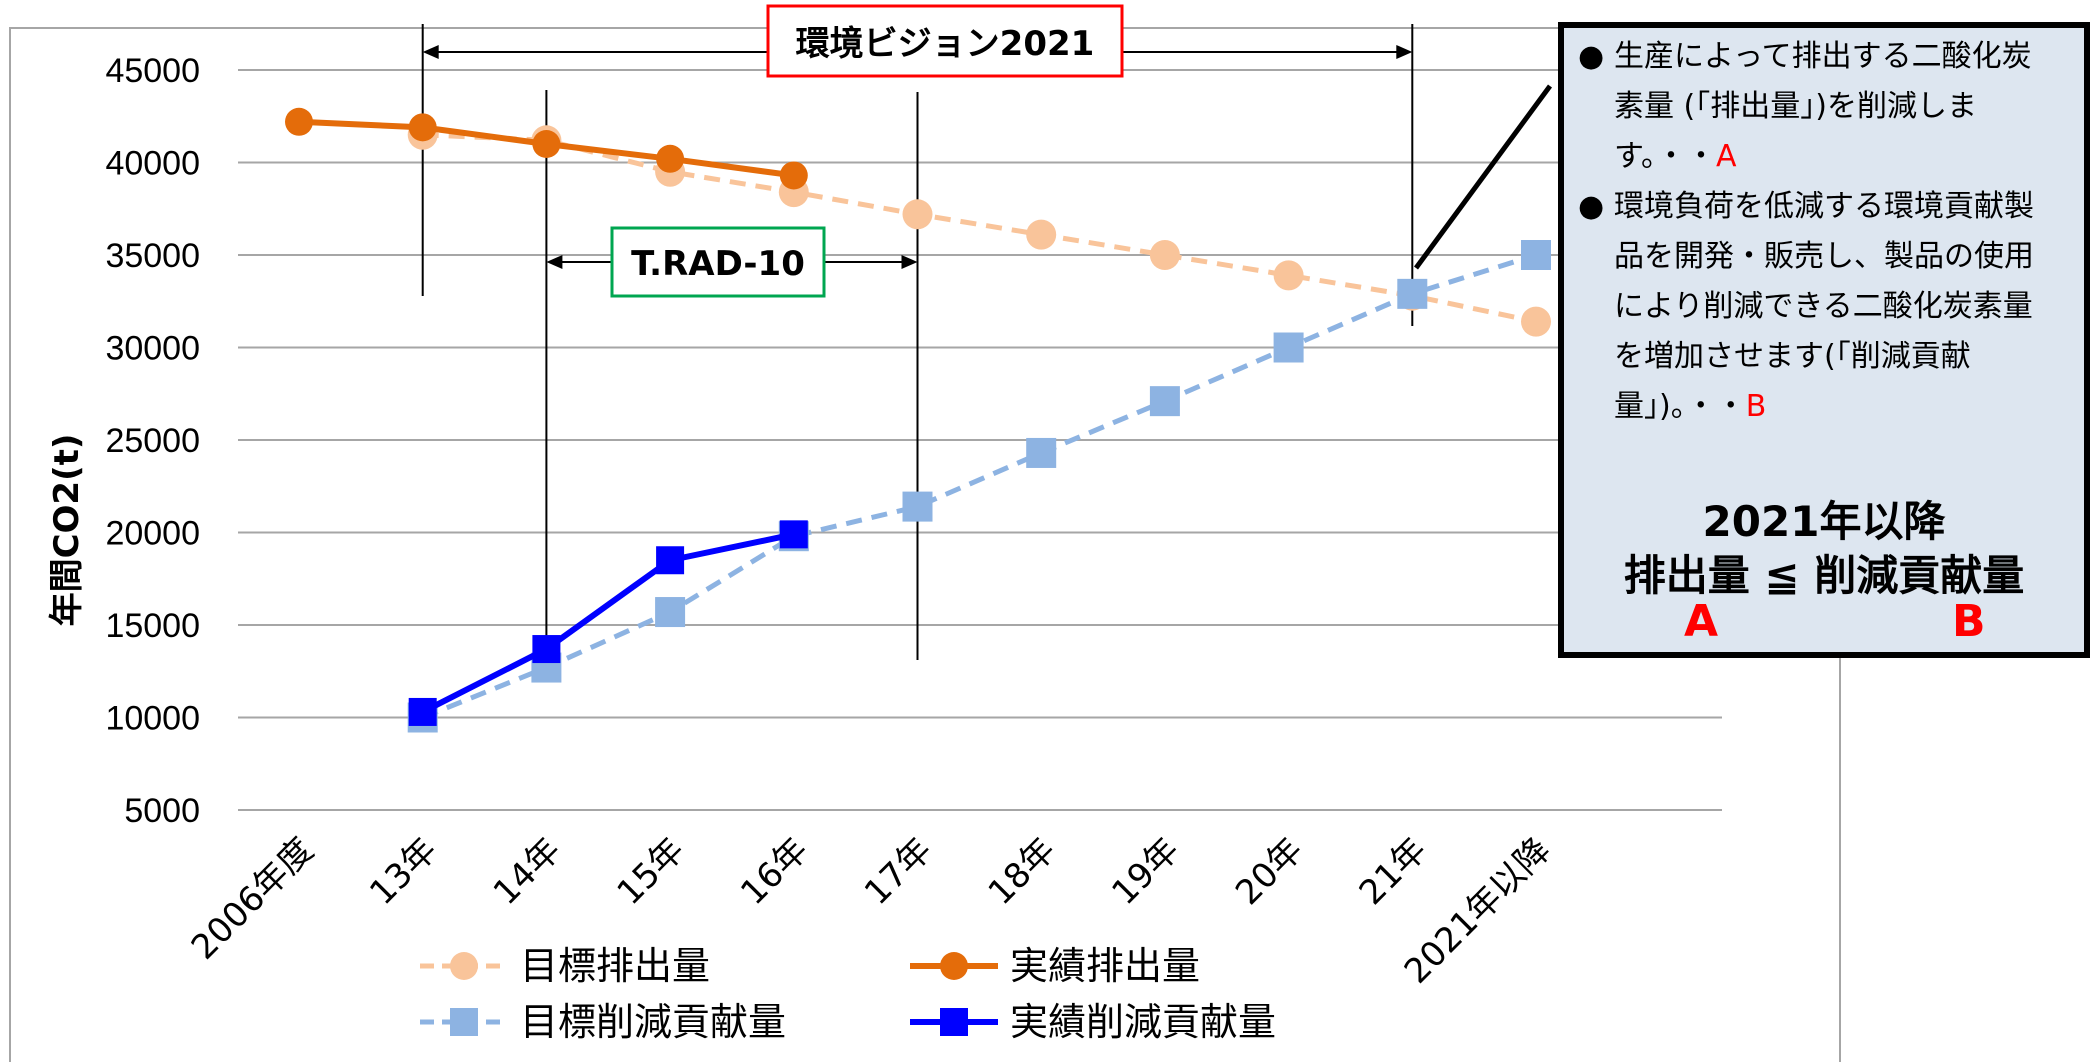 The image size is (2097, 1062). What do you see at coordinates (152, 719) in the screenshot?
I see `y-tick-10000: 10000` at bounding box center [152, 719].